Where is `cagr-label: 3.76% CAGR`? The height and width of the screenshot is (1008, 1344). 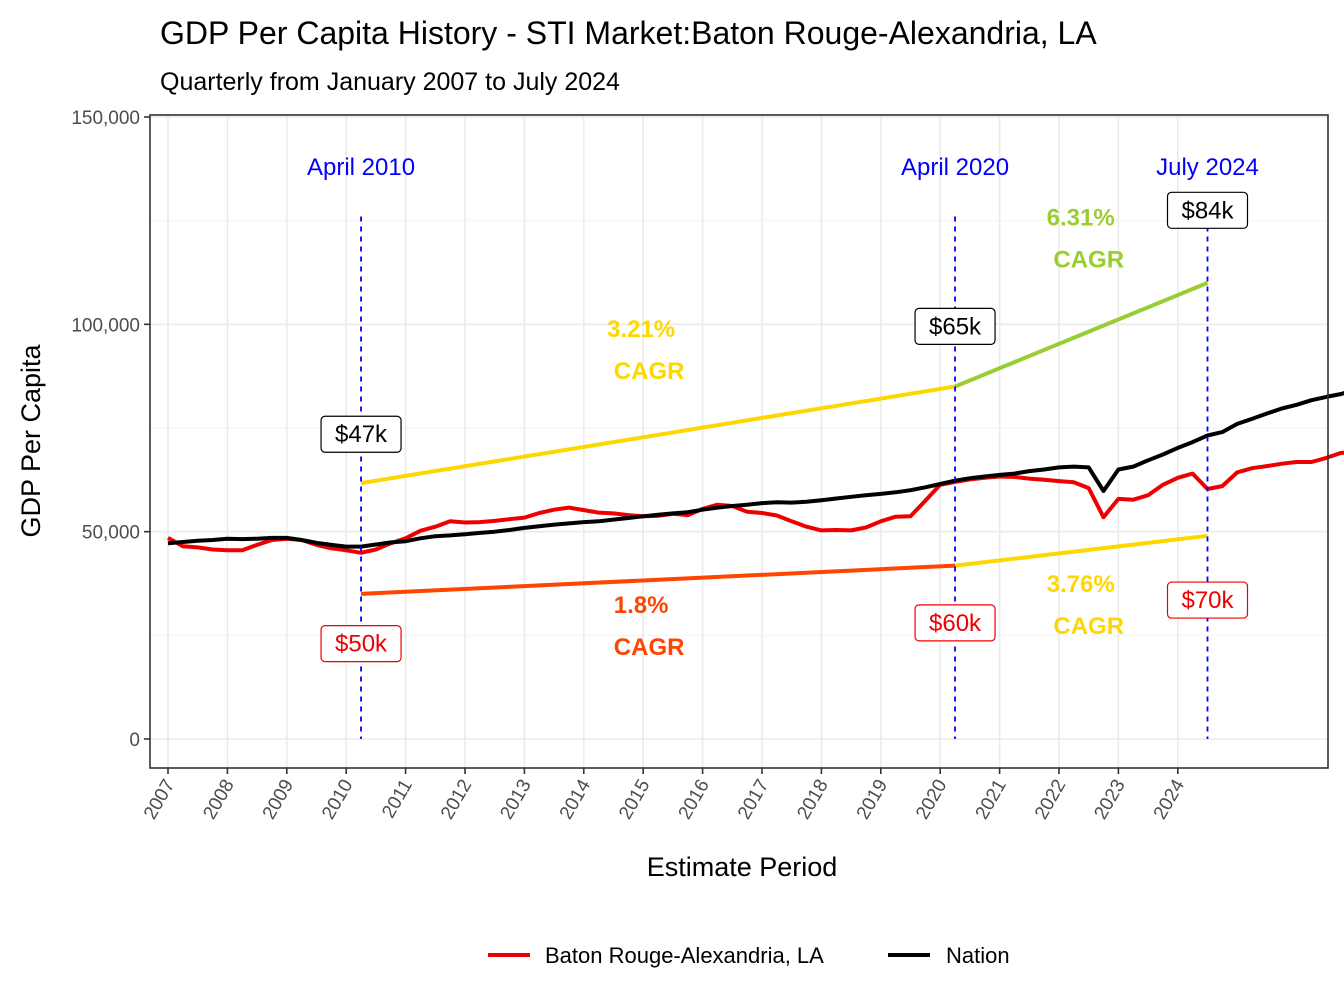 cagr-label: 3.76% CAGR is located at coordinates (1085, 605).